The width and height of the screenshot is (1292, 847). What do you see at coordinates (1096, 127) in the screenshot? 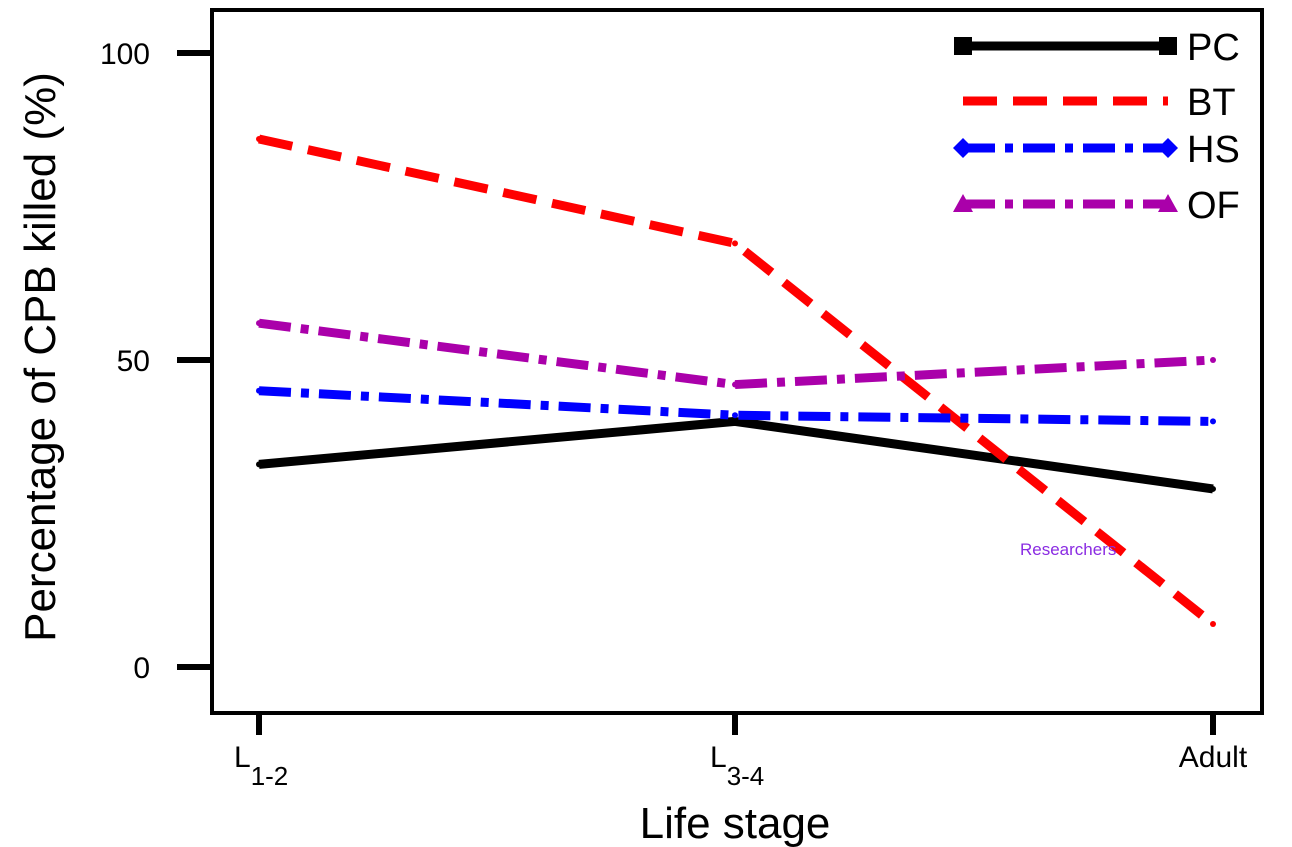
I see `legend: PC BT HS OF` at bounding box center [1096, 127].